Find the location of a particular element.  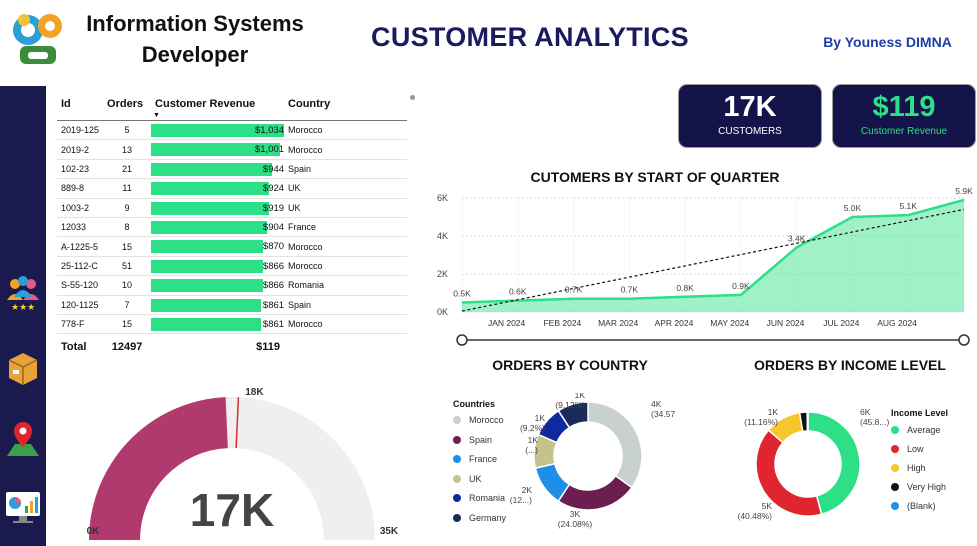

cell-orders: 21 is located at coordinates (127, 169).